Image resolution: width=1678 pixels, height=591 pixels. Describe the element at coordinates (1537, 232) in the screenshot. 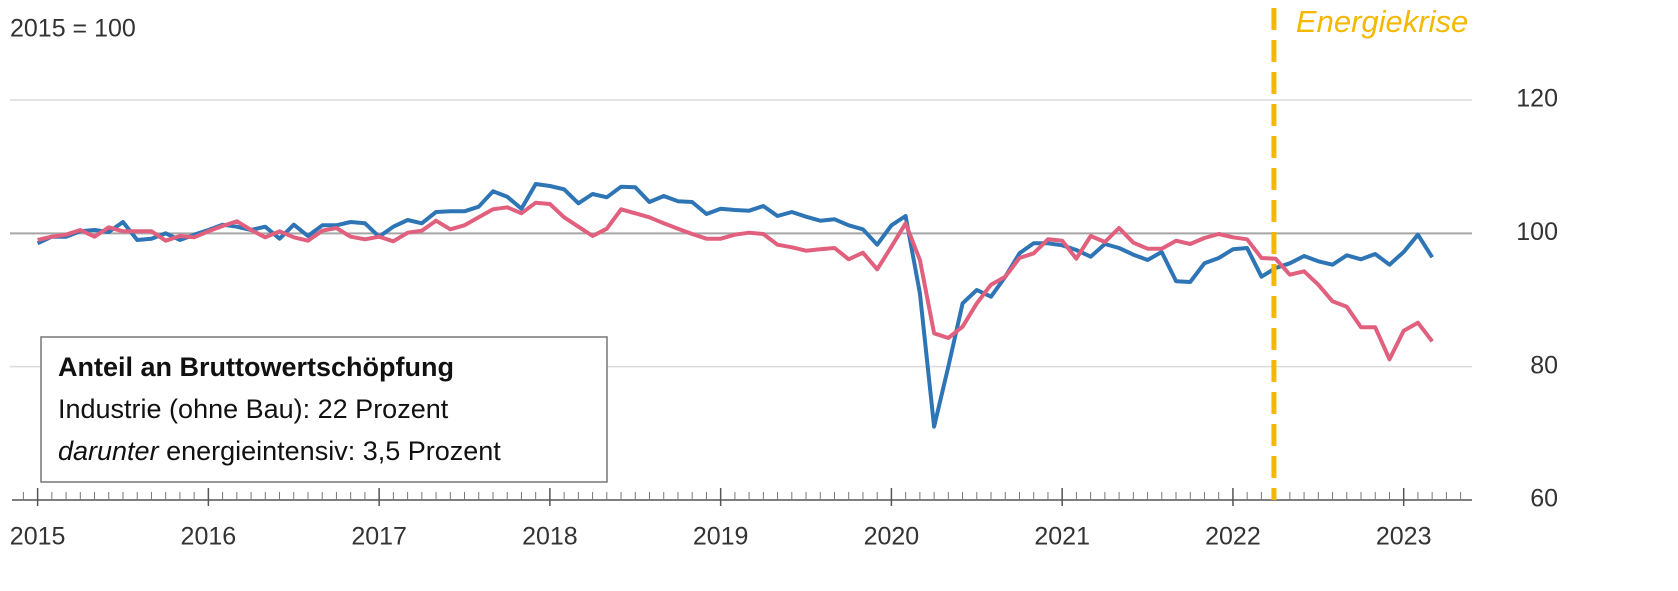

I see `y-tick-label: 100` at that location.